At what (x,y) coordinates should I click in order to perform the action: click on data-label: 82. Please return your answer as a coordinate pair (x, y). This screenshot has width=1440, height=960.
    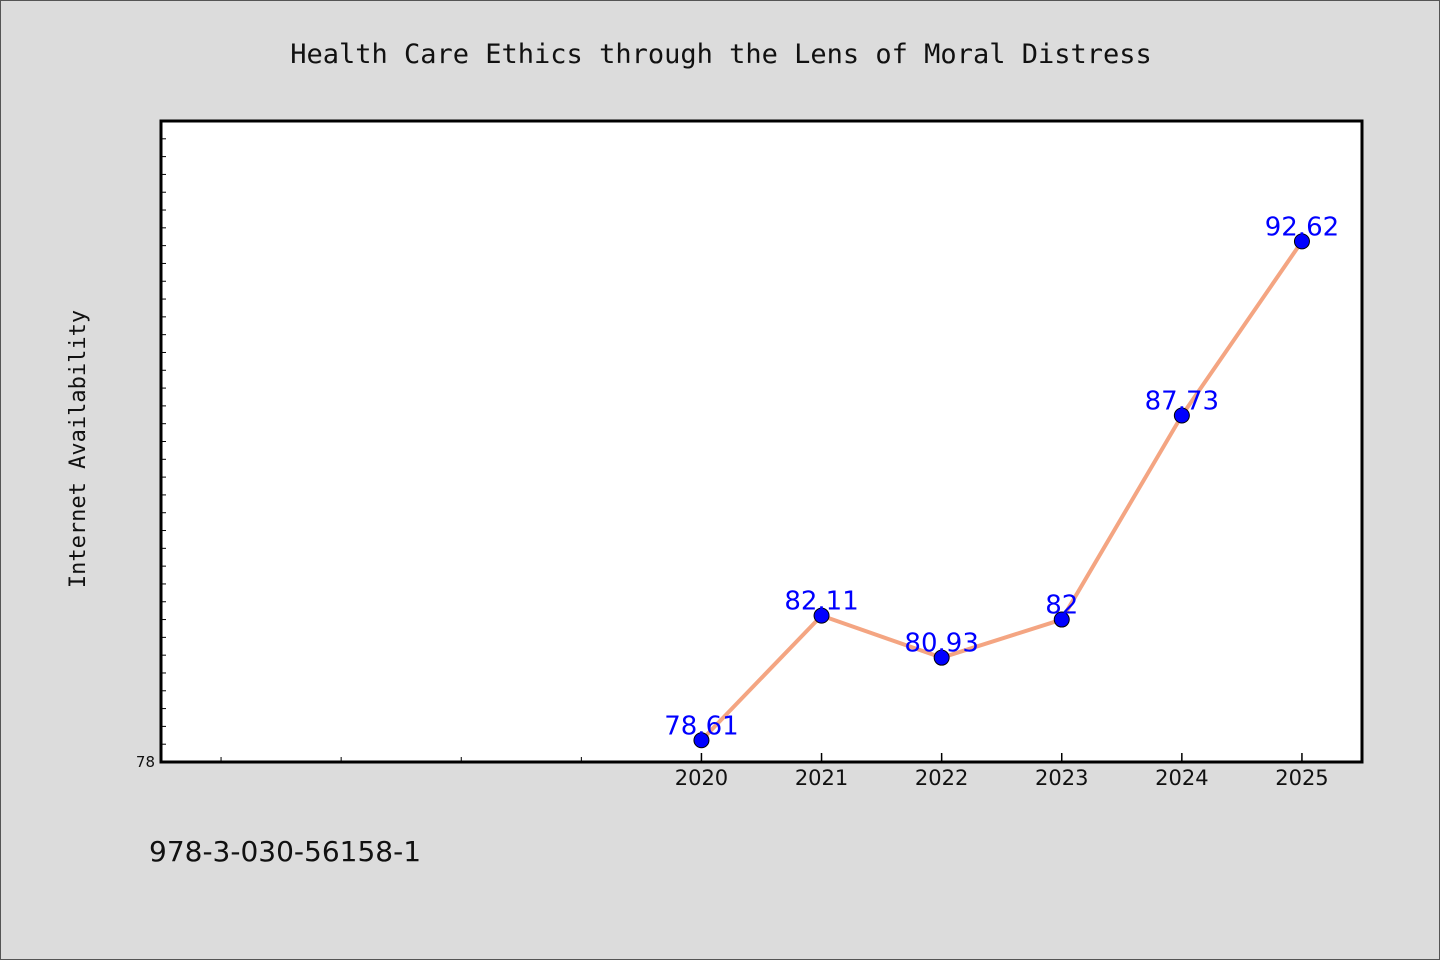
    Looking at the image, I should click on (1061, 606).